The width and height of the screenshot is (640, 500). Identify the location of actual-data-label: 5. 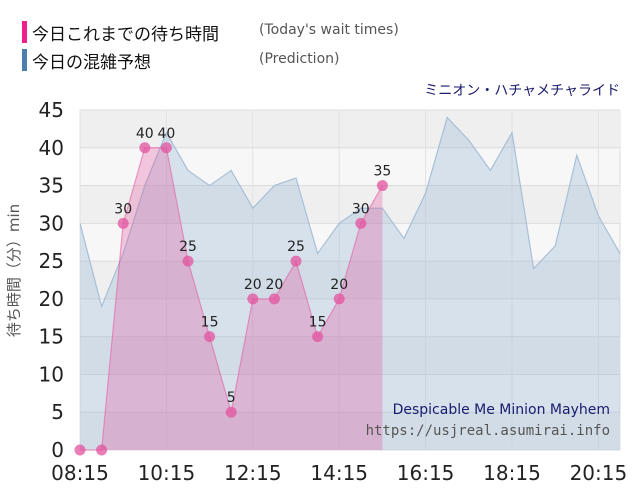
(231, 398).